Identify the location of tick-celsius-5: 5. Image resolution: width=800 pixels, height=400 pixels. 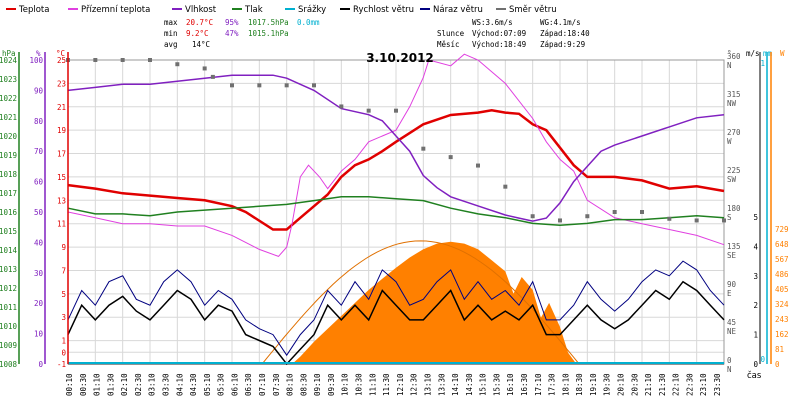
(63, 294).